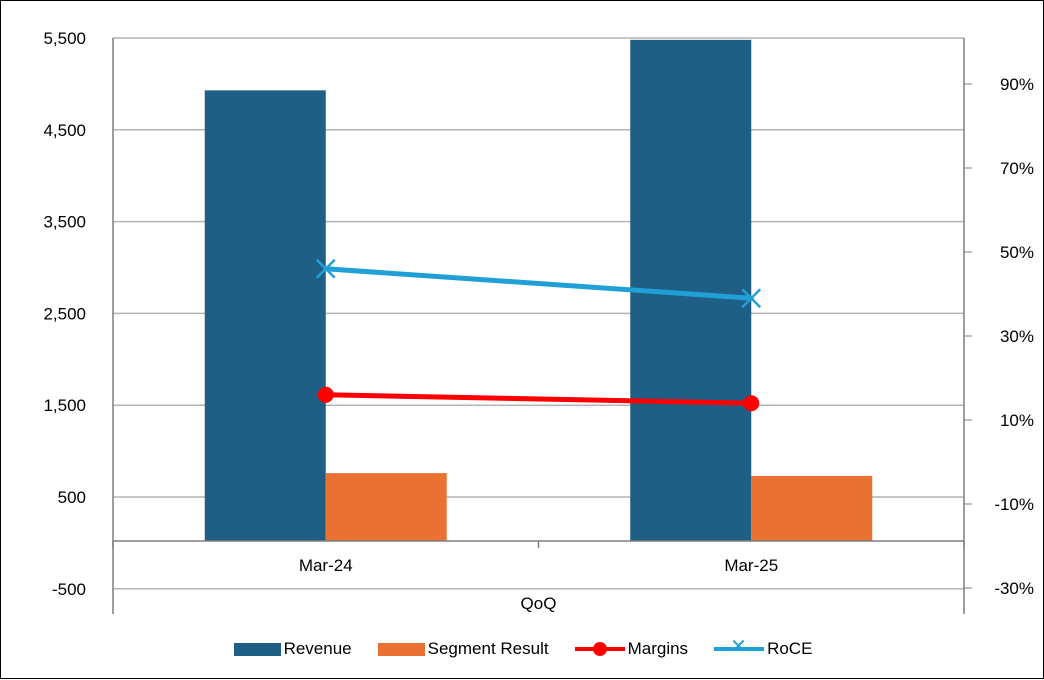  What do you see at coordinates (538, 283) in the screenshot?
I see `line-roce` at bounding box center [538, 283].